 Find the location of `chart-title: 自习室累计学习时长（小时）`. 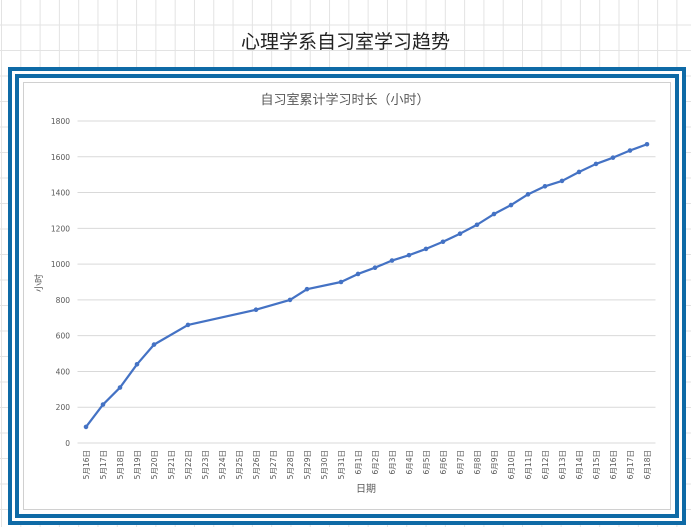

chart-title: 自习室累计学习时长（小时） is located at coordinates (344, 100).